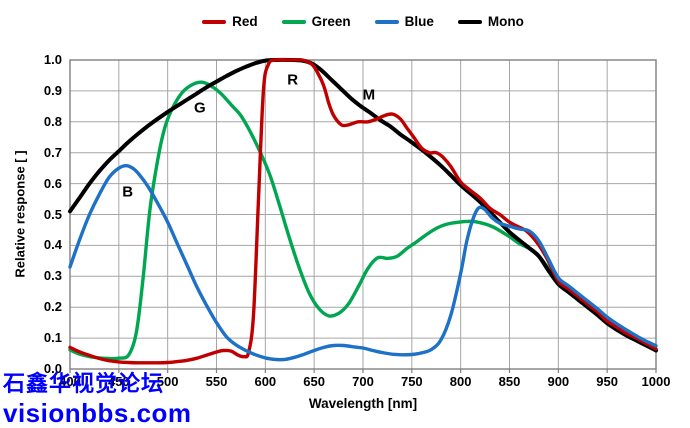 The width and height of the screenshot is (690, 428). I want to click on legend-item-green: Green, so click(316, 22).